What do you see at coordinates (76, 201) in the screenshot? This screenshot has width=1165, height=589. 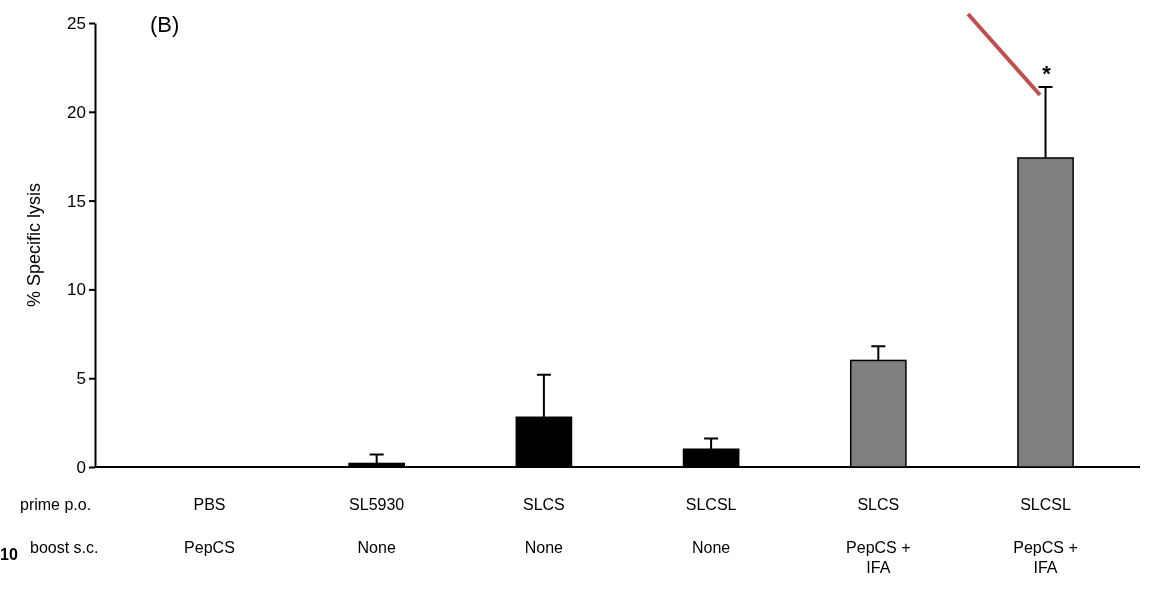 I see `y-tick-label: 15` at bounding box center [76, 201].